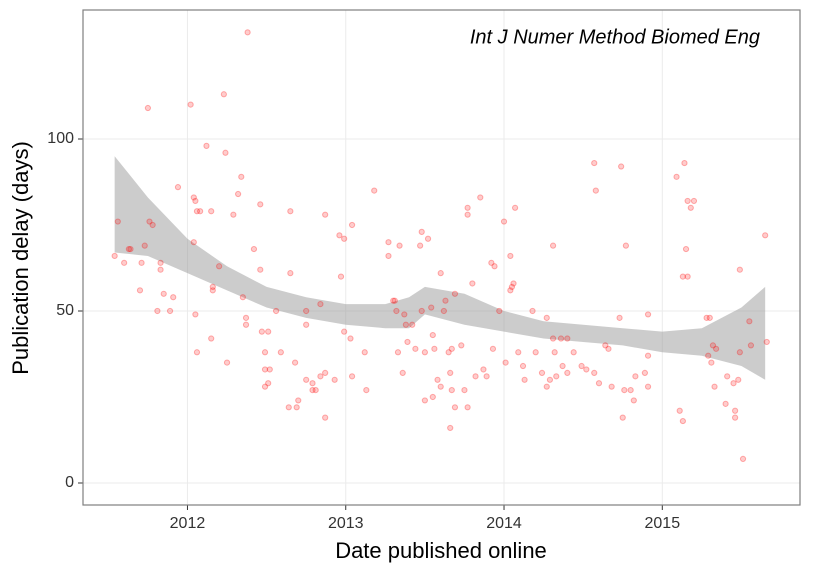  Describe the element at coordinates (663, 523) in the screenshot. I see `x-tick-label: 2015` at that location.